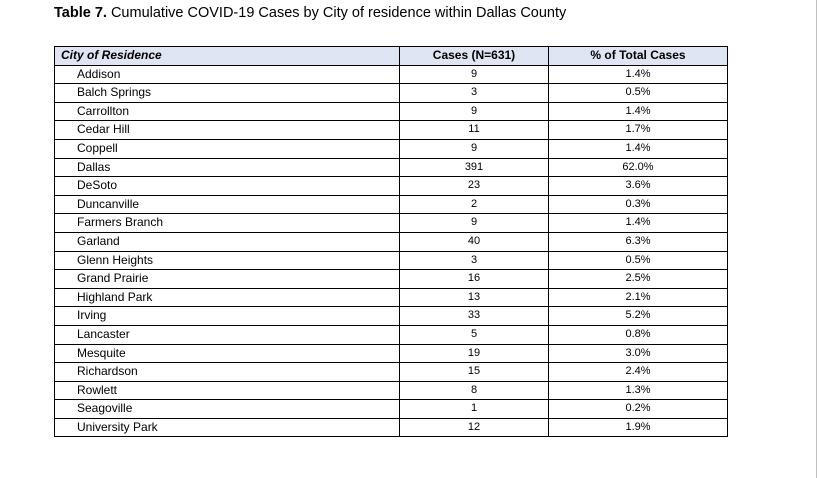 The height and width of the screenshot is (478, 820). What do you see at coordinates (638, 56) in the screenshot?
I see `header-percent-of-total: % of Total Cases` at bounding box center [638, 56].